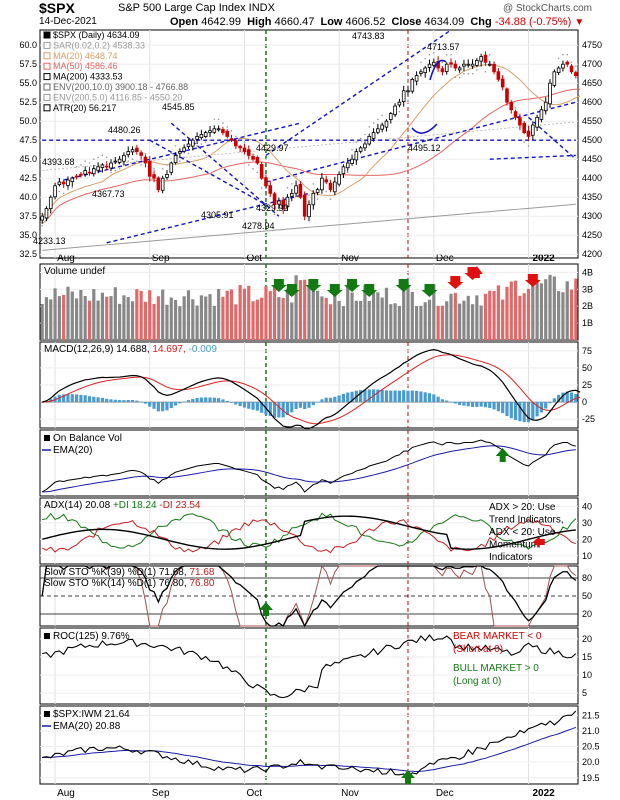 This screenshot has width=620, height=800. Describe the element at coordinates (591, 762) in the screenshot. I see `ratio-tick: 20.0` at that location.